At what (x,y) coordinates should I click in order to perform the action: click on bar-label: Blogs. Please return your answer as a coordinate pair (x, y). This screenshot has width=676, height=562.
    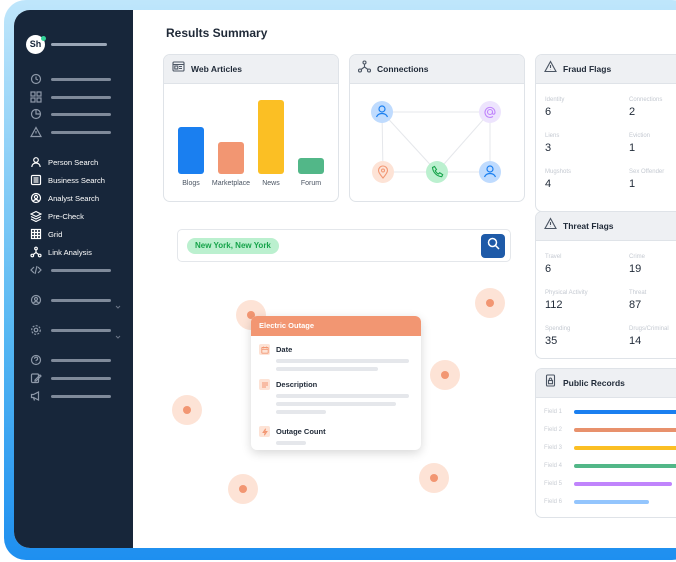
    Looking at the image, I should click on (191, 183).